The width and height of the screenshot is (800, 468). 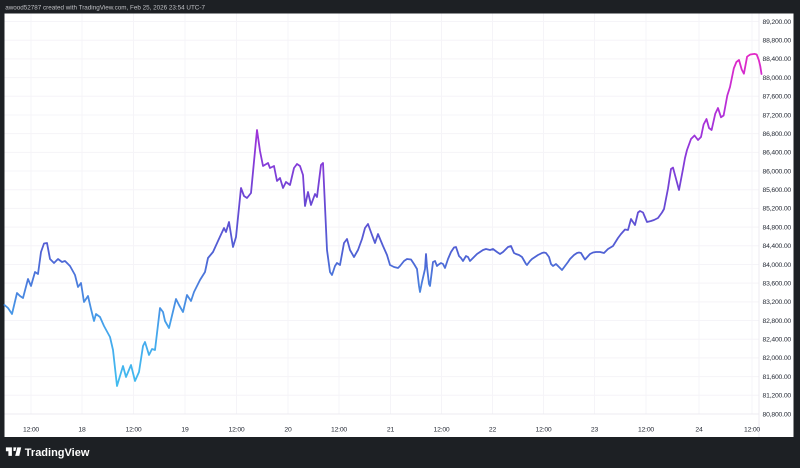 I want to click on svg-text: 84,000.00, so click(x=777, y=265).